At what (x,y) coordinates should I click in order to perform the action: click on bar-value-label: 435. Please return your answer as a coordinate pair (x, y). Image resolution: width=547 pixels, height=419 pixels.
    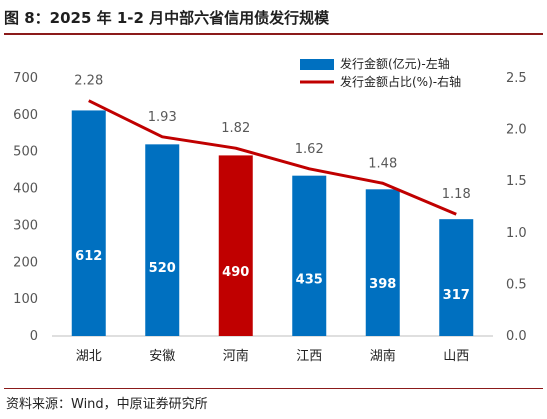
    Looking at the image, I should click on (309, 279).